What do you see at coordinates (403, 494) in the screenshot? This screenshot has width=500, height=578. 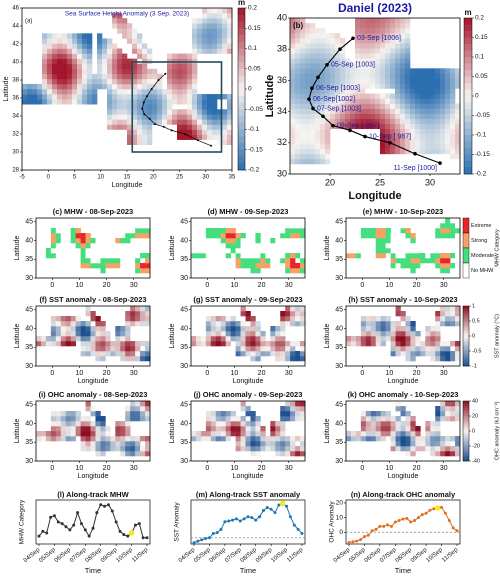 I see `panel-title: (n) Along-track OHC anomaly` at bounding box center [403, 494].